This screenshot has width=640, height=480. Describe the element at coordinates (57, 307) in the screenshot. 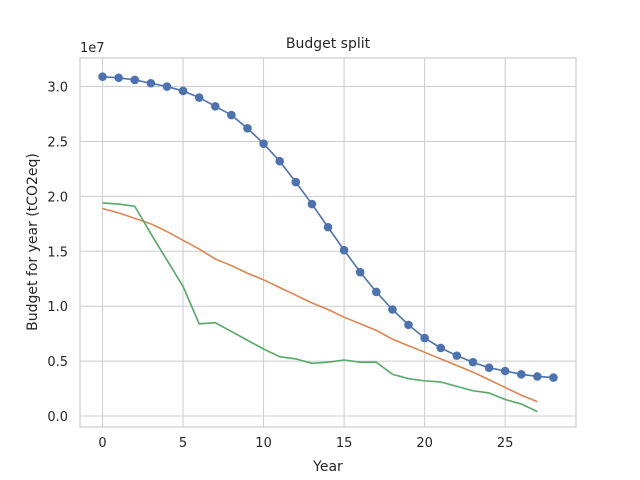

I see `y-tick-label: 1.0` at that location.